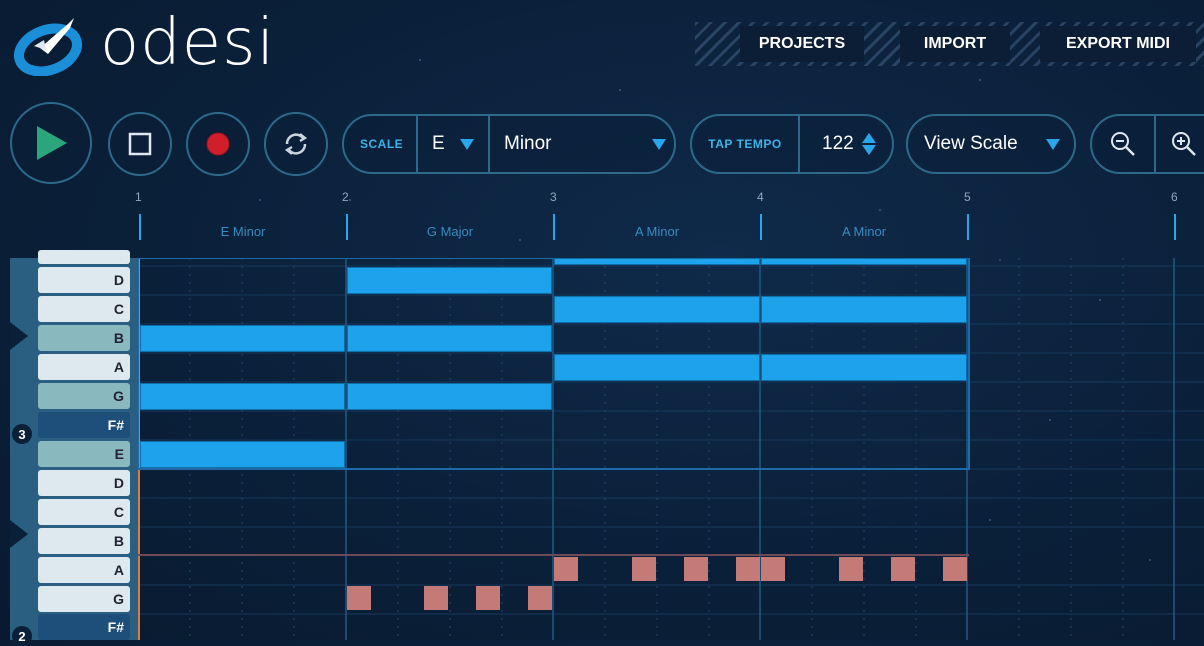 The image size is (1204, 646). I want to click on chord-label: E Minor, so click(243, 231).